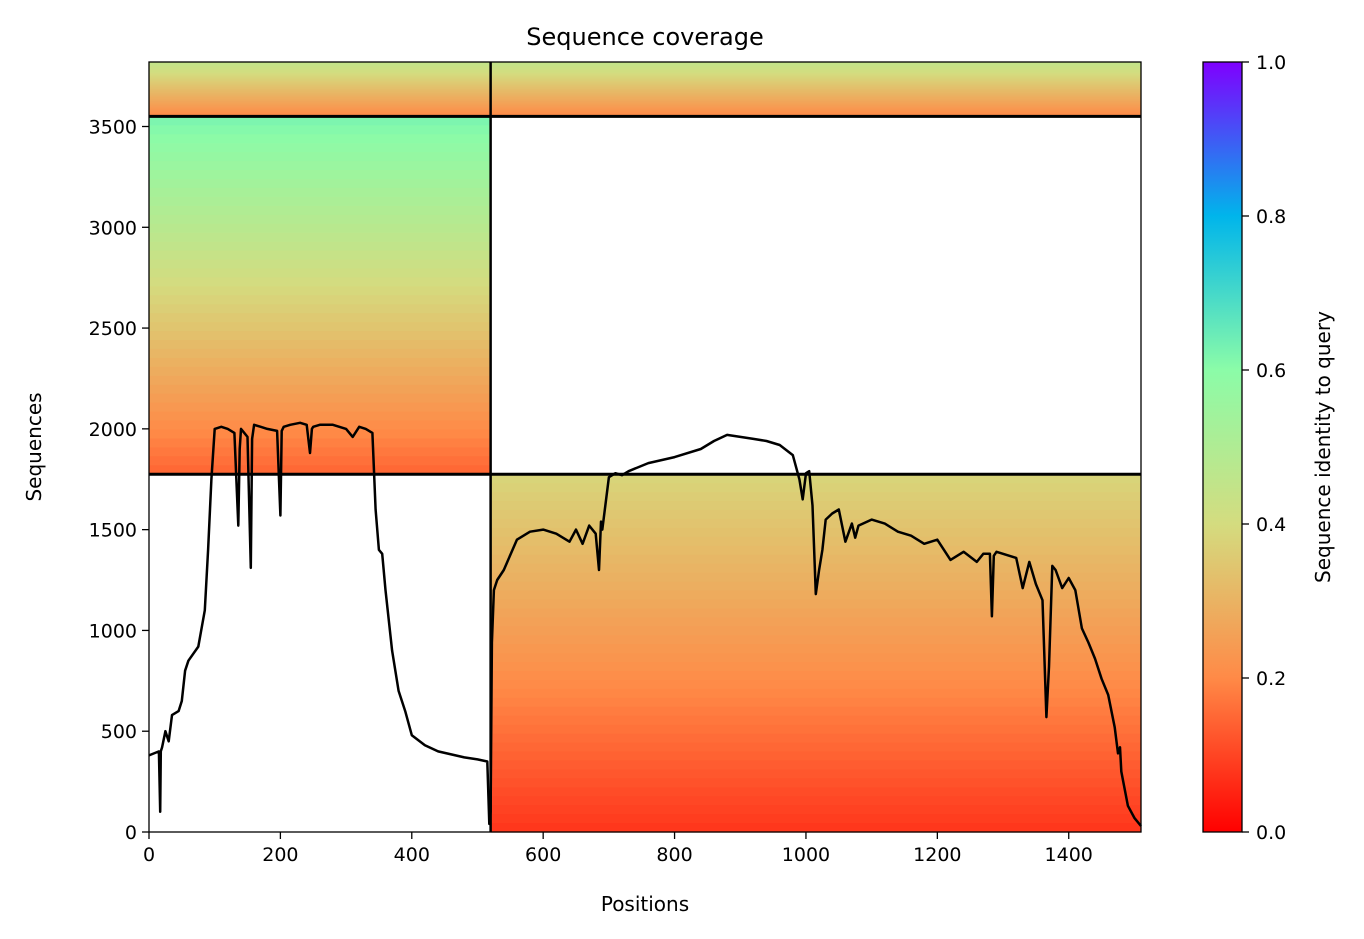  What do you see at coordinates (937, 855) in the screenshot?
I see `x-tick-label: 1200` at bounding box center [937, 855].